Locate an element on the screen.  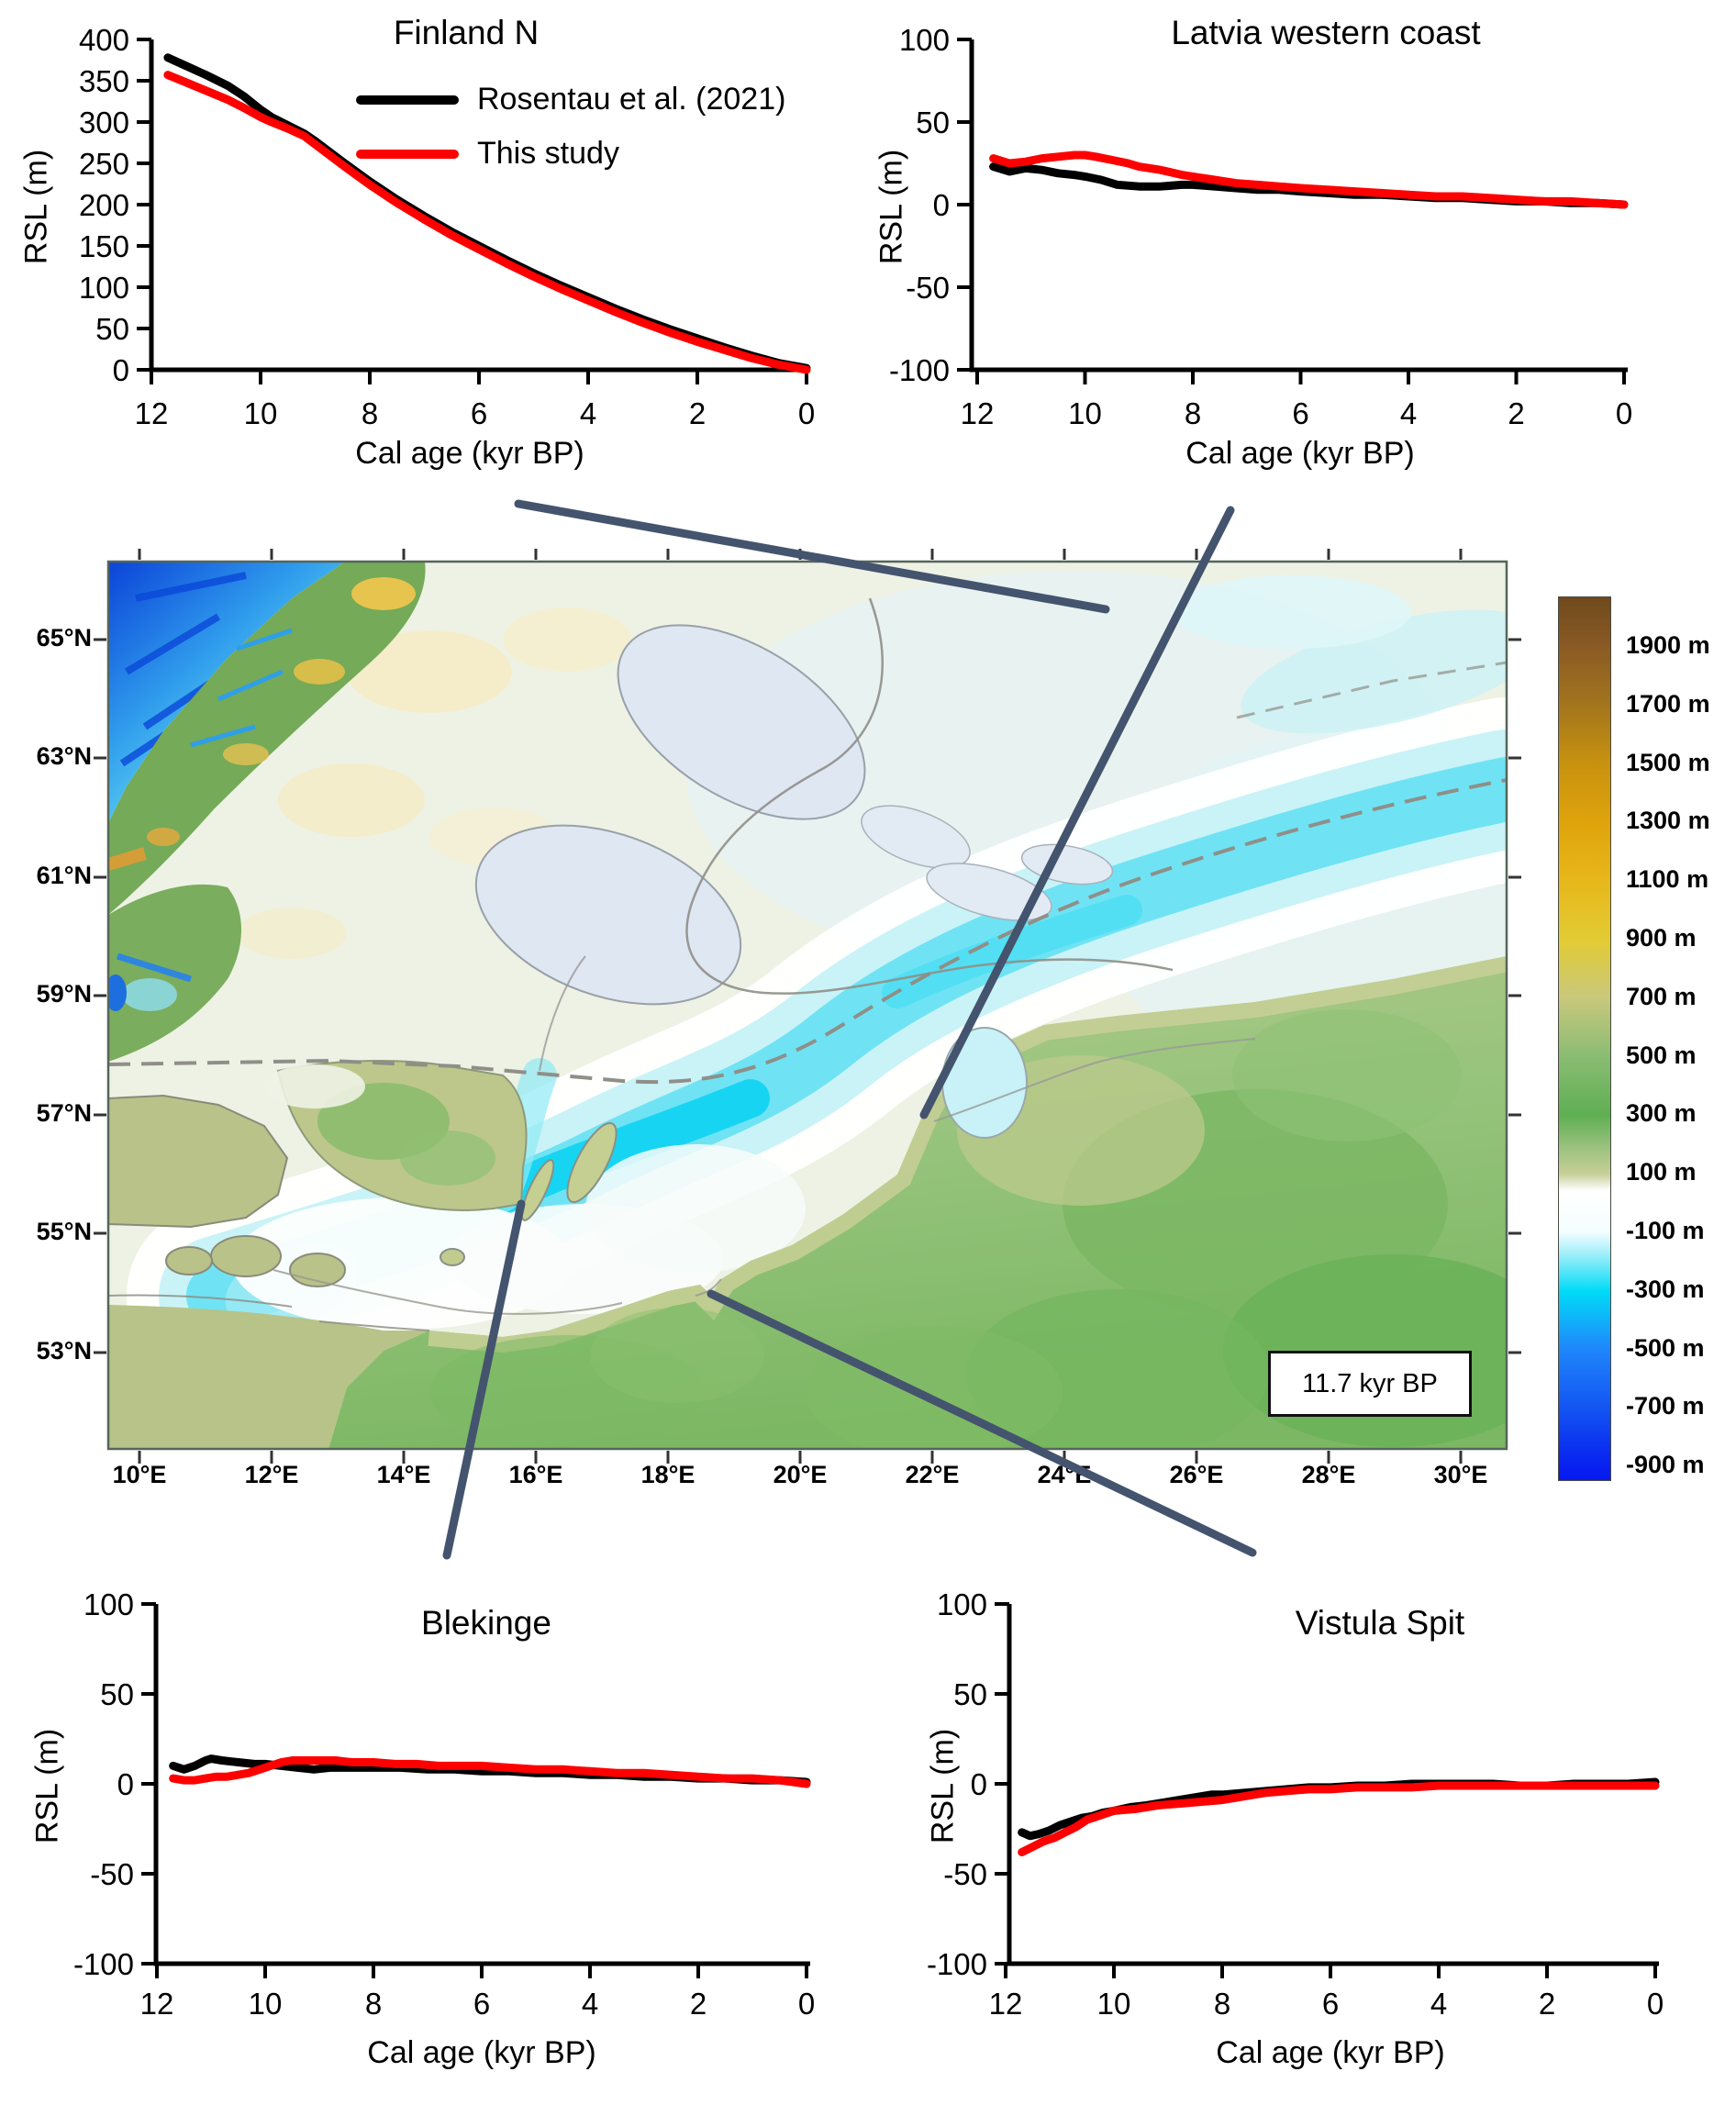
blekinge-series is located at coordinates (490, 1772).